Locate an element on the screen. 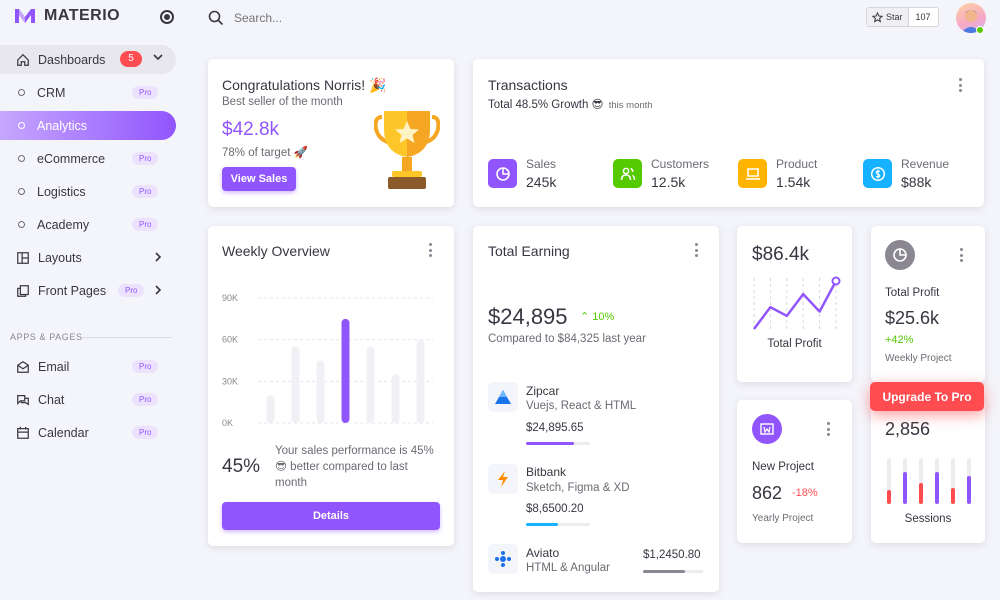 The height and width of the screenshot is (600, 1000). github-star-label: Star is located at coordinates (888, 17).